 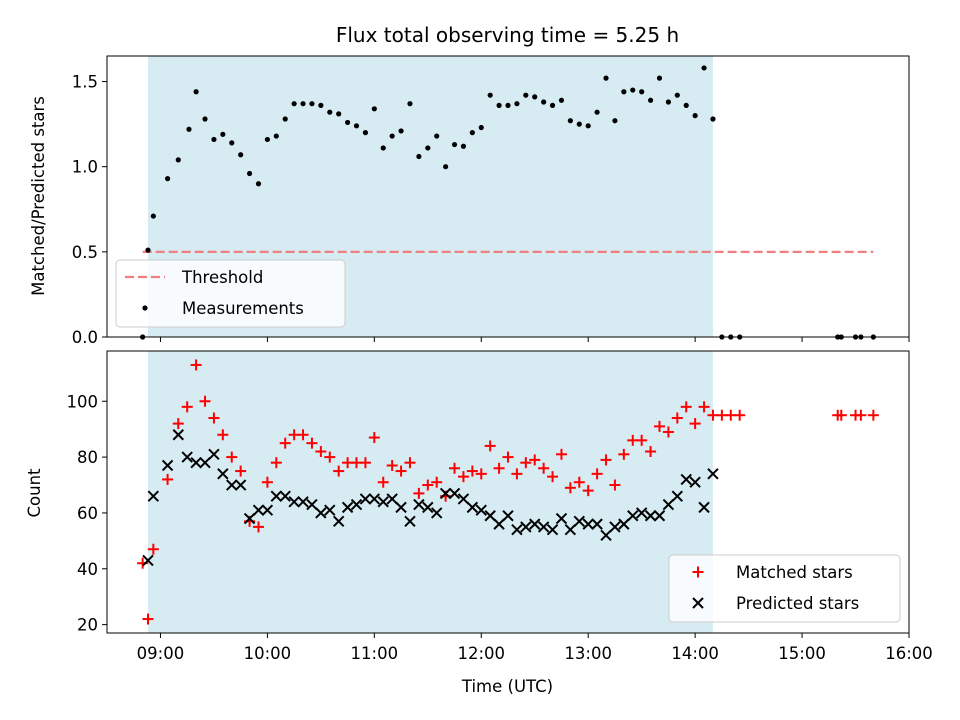 What do you see at coordinates (695, 653) in the screenshot?
I see `x-tick-label: 14:00` at bounding box center [695, 653].